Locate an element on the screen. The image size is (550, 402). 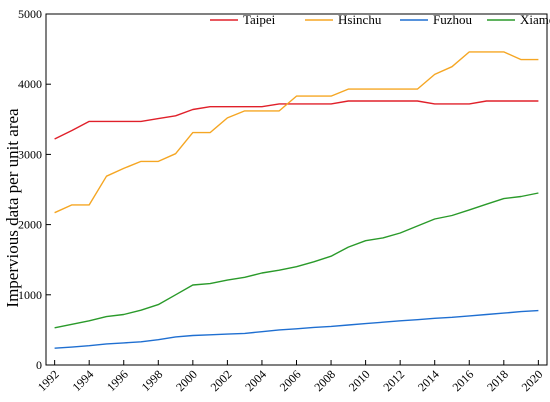
legend: Taipei Hsinchu Fuzhou Xiamen is located at coordinates (380, 19).